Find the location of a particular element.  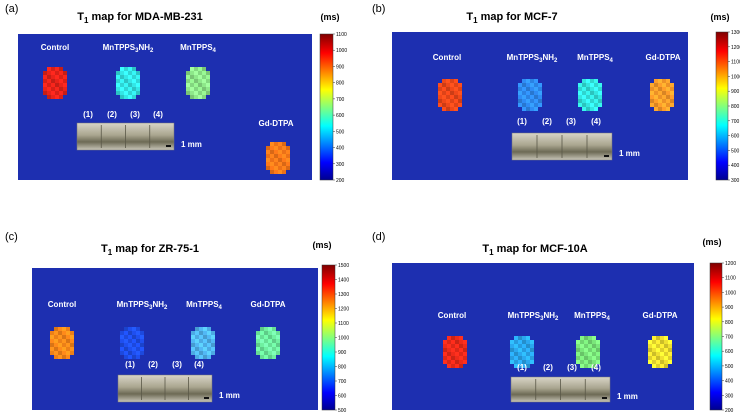

label-text: MnTPPS is located at coordinates (119, 47).